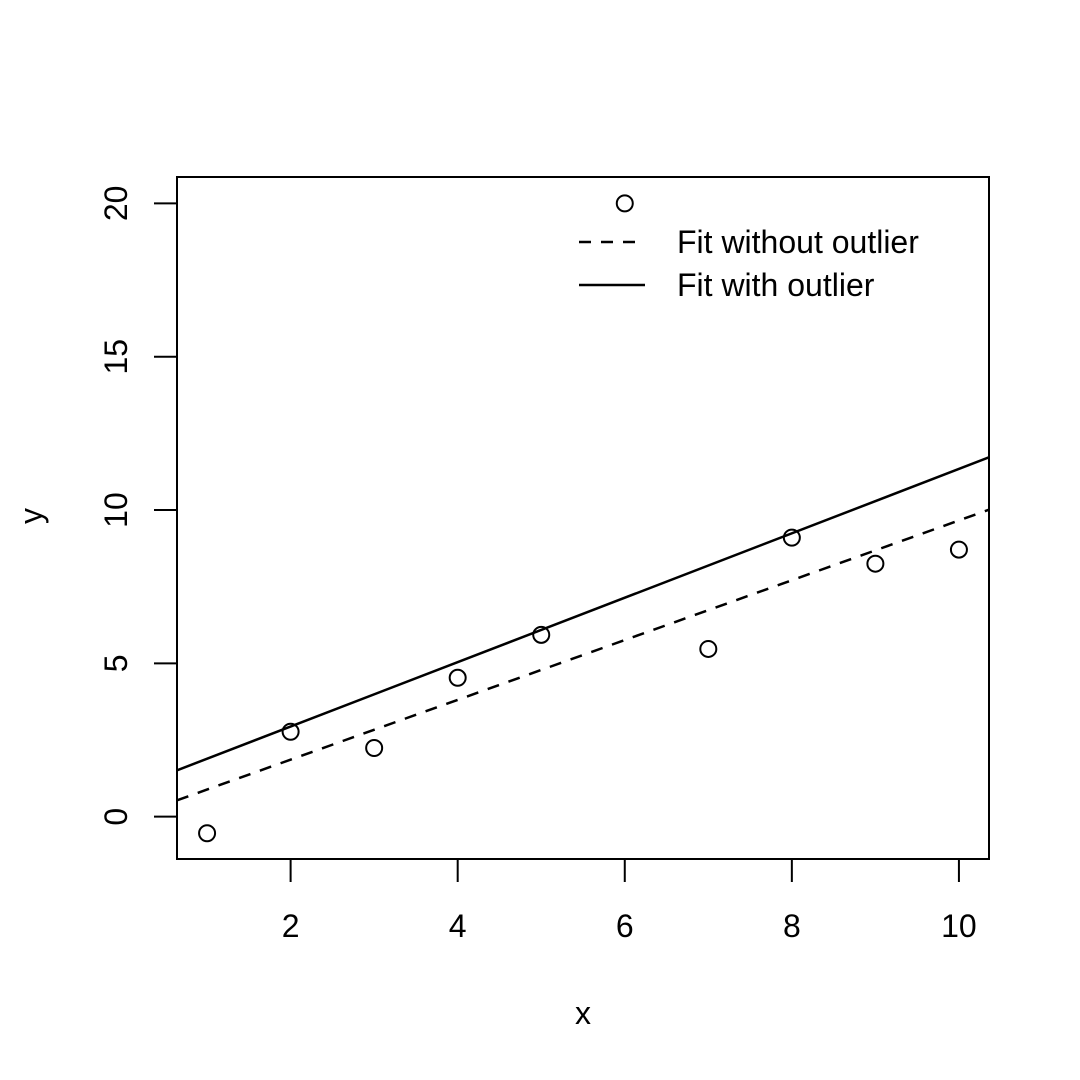 Image resolution: width=1080 pixels, height=1080 pixels. What do you see at coordinates (625, 926) in the screenshot?
I see `x-tick-label: 6` at bounding box center [625, 926].